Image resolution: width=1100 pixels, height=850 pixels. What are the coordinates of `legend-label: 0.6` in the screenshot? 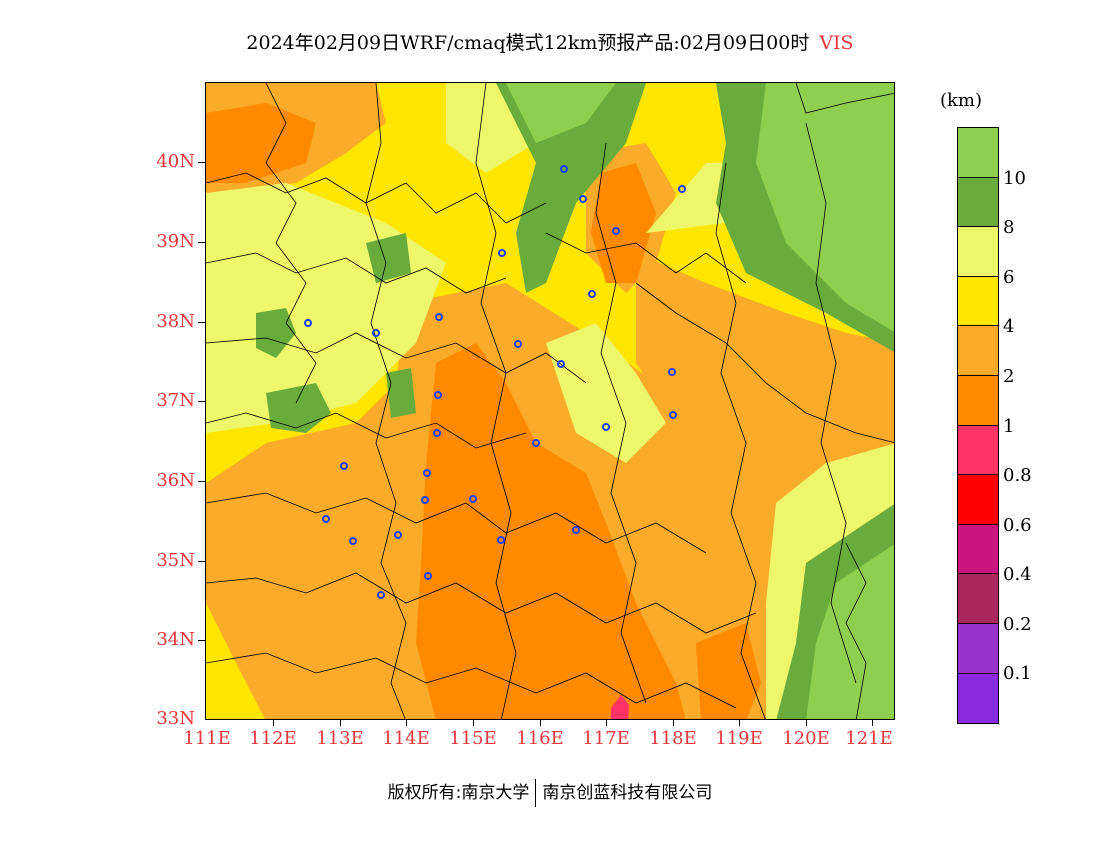 It's located at (1017, 525).